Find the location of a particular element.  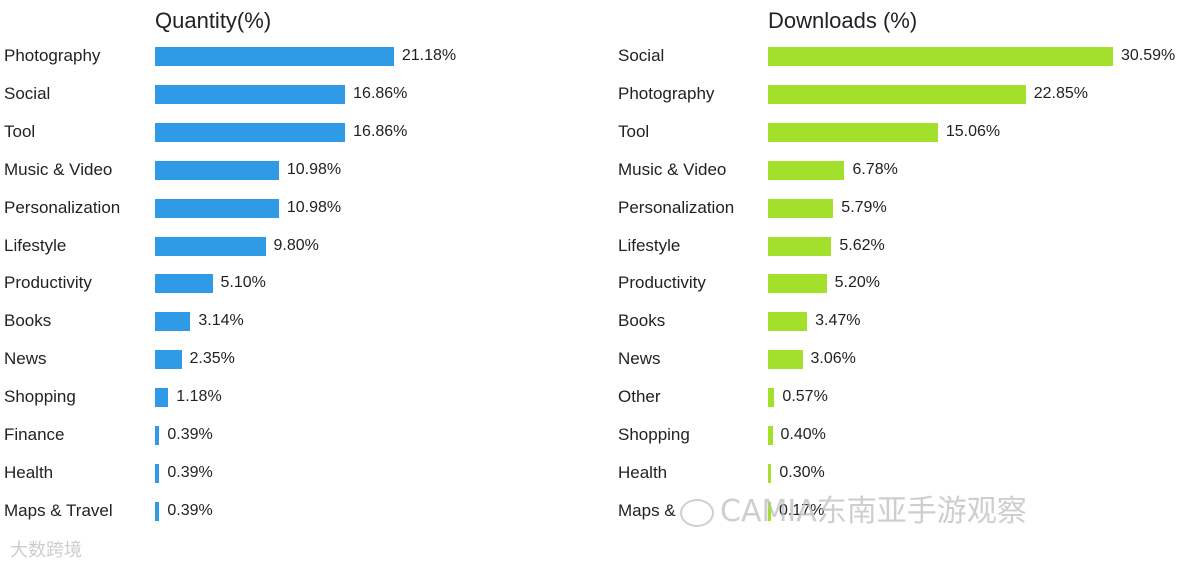

downloads-row: Health 0.30% is located at coordinates (899, 474).